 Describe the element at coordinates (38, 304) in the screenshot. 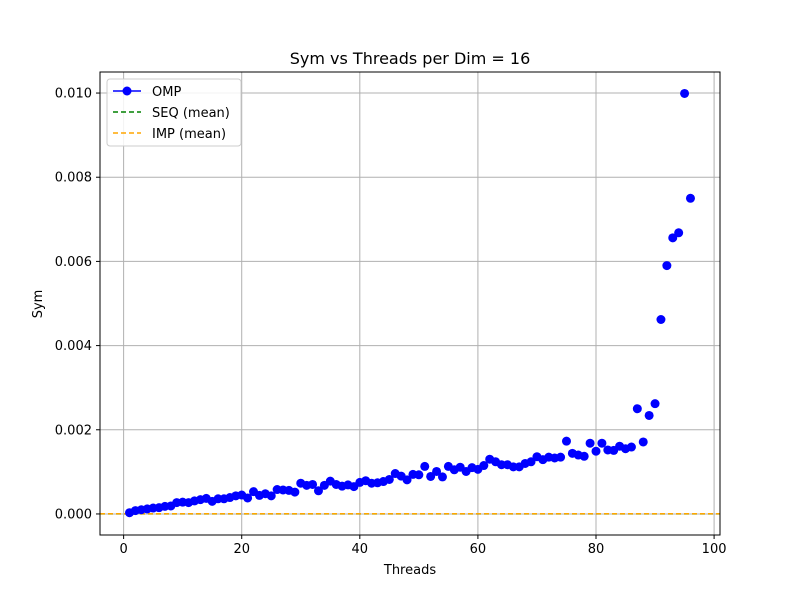

I see `y-axis-label: Sym` at that location.